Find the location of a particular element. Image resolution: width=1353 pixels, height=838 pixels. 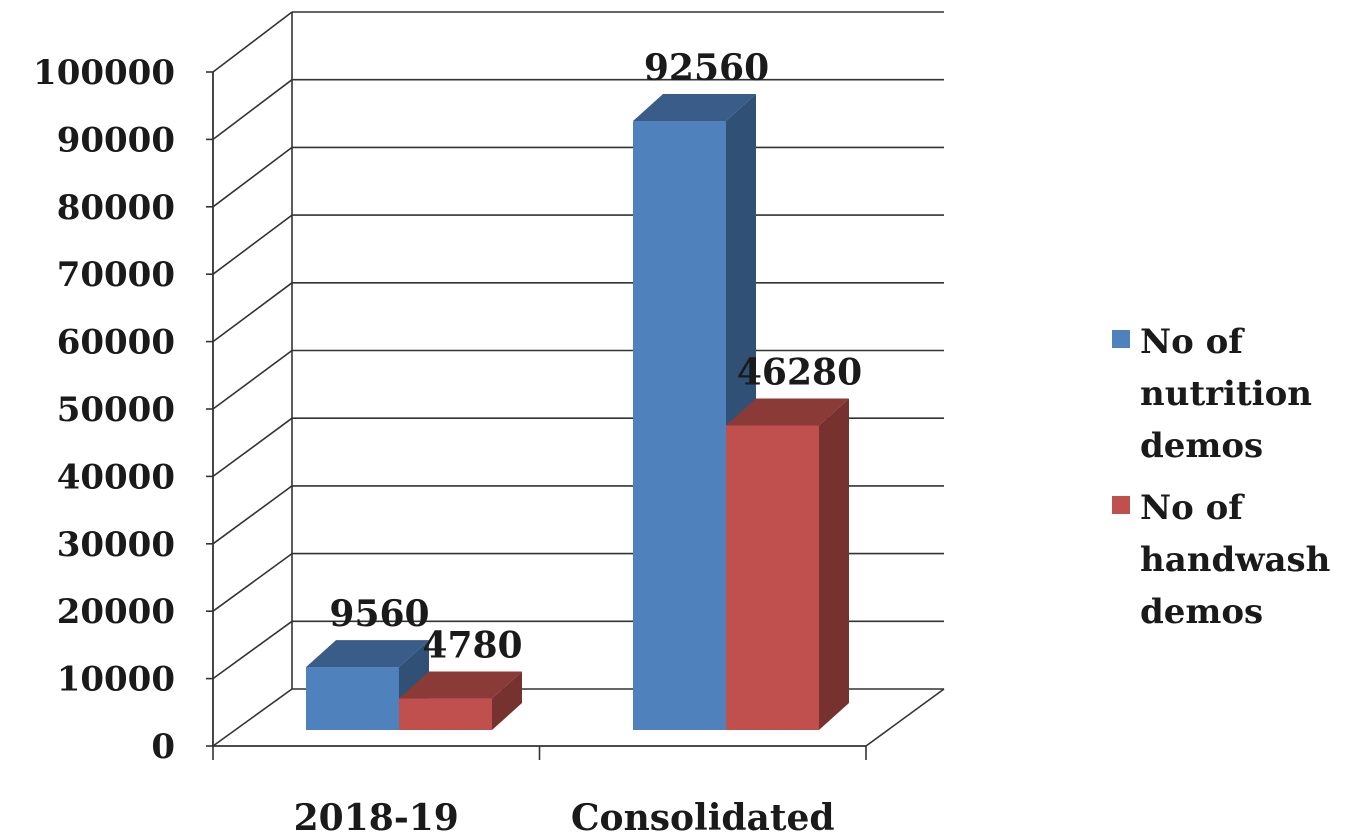

y-tick-label: 0 is located at coordinates (163, 747).